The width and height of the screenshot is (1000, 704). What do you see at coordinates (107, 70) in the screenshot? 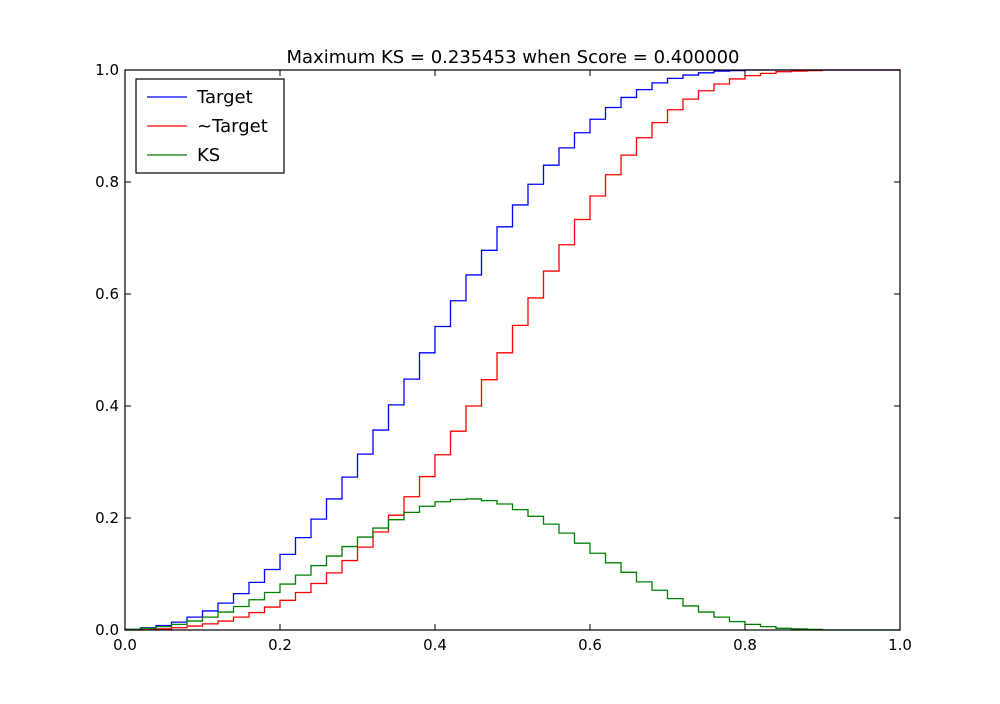
I see `y-tick-label: 1.0` at bounding box center [107, 70].